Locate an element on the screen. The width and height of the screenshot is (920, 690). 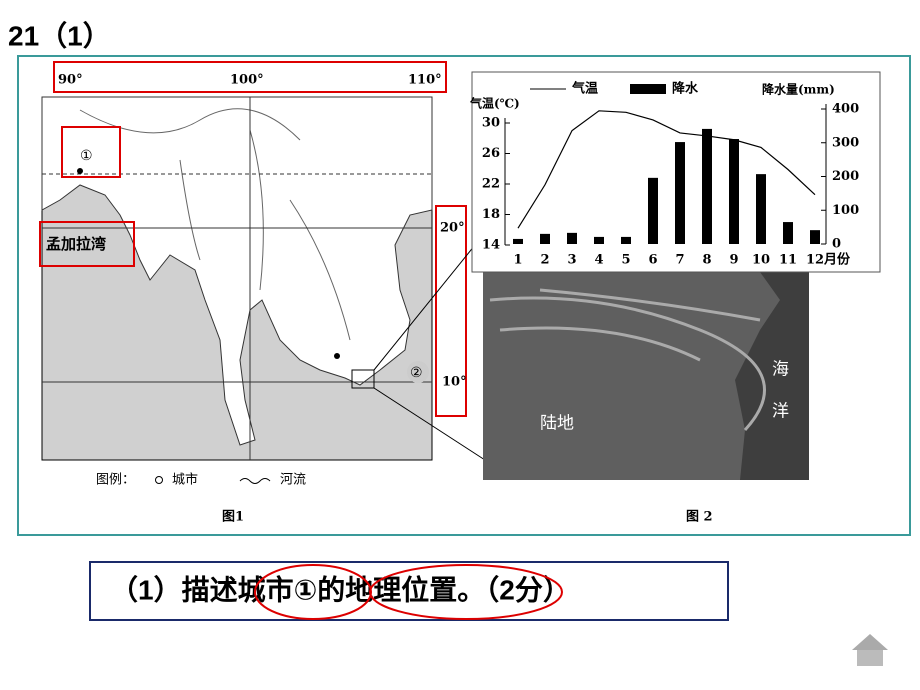
y-tick-label: 14 is located at coordinates (491, 245).